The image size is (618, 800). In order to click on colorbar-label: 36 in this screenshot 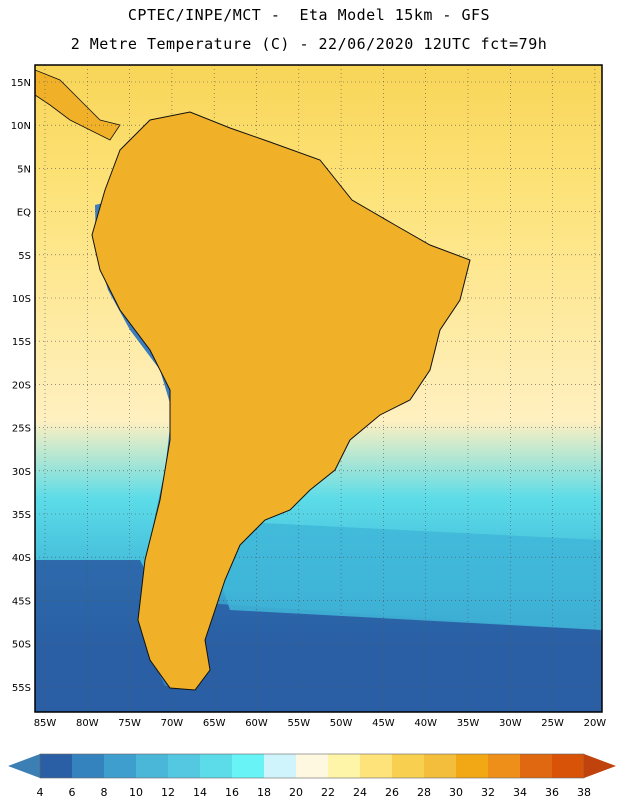, I will do `click(552, 792)`.